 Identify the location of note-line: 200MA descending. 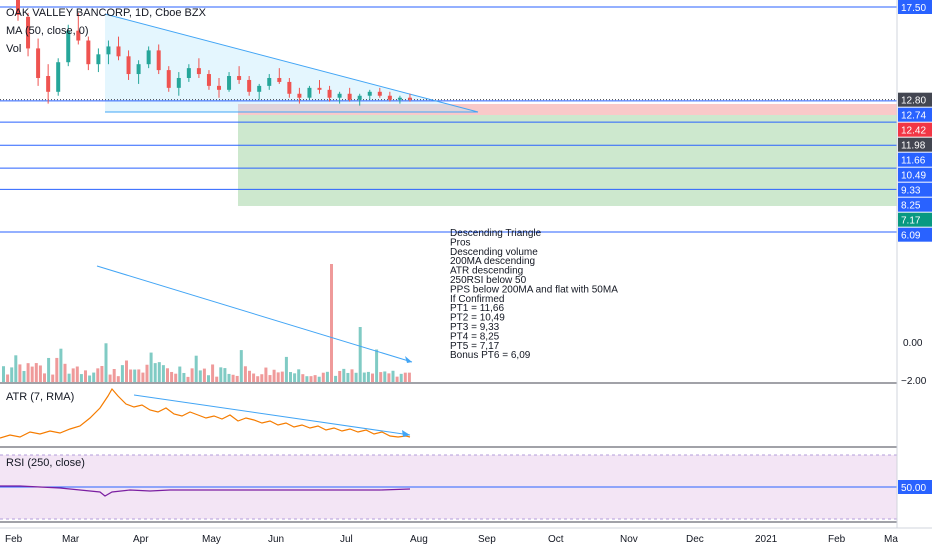
(492, 261).